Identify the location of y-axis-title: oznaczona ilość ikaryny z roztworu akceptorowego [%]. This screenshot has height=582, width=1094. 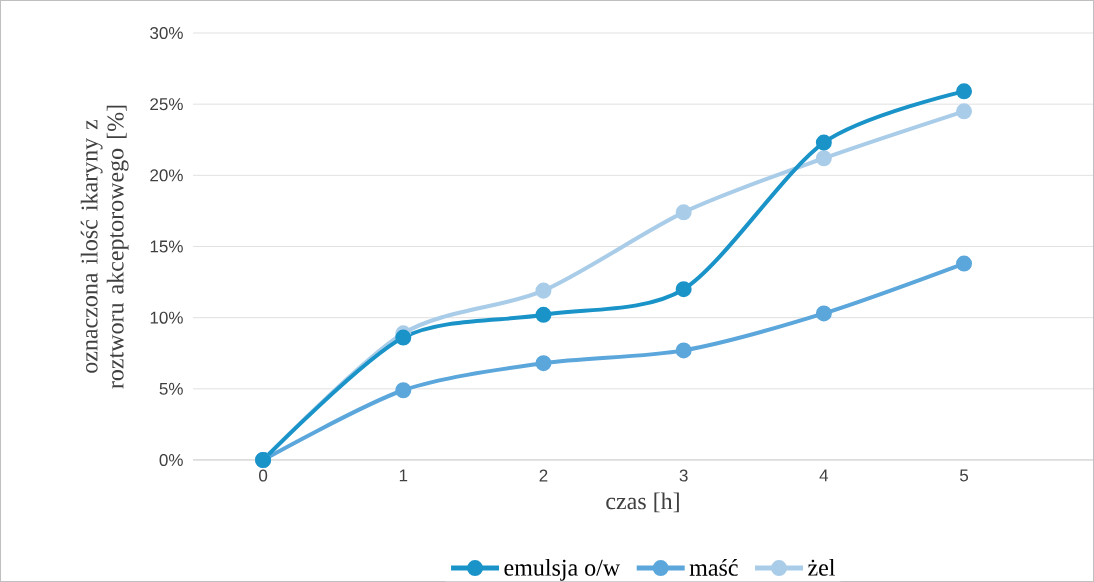
(104, 247).